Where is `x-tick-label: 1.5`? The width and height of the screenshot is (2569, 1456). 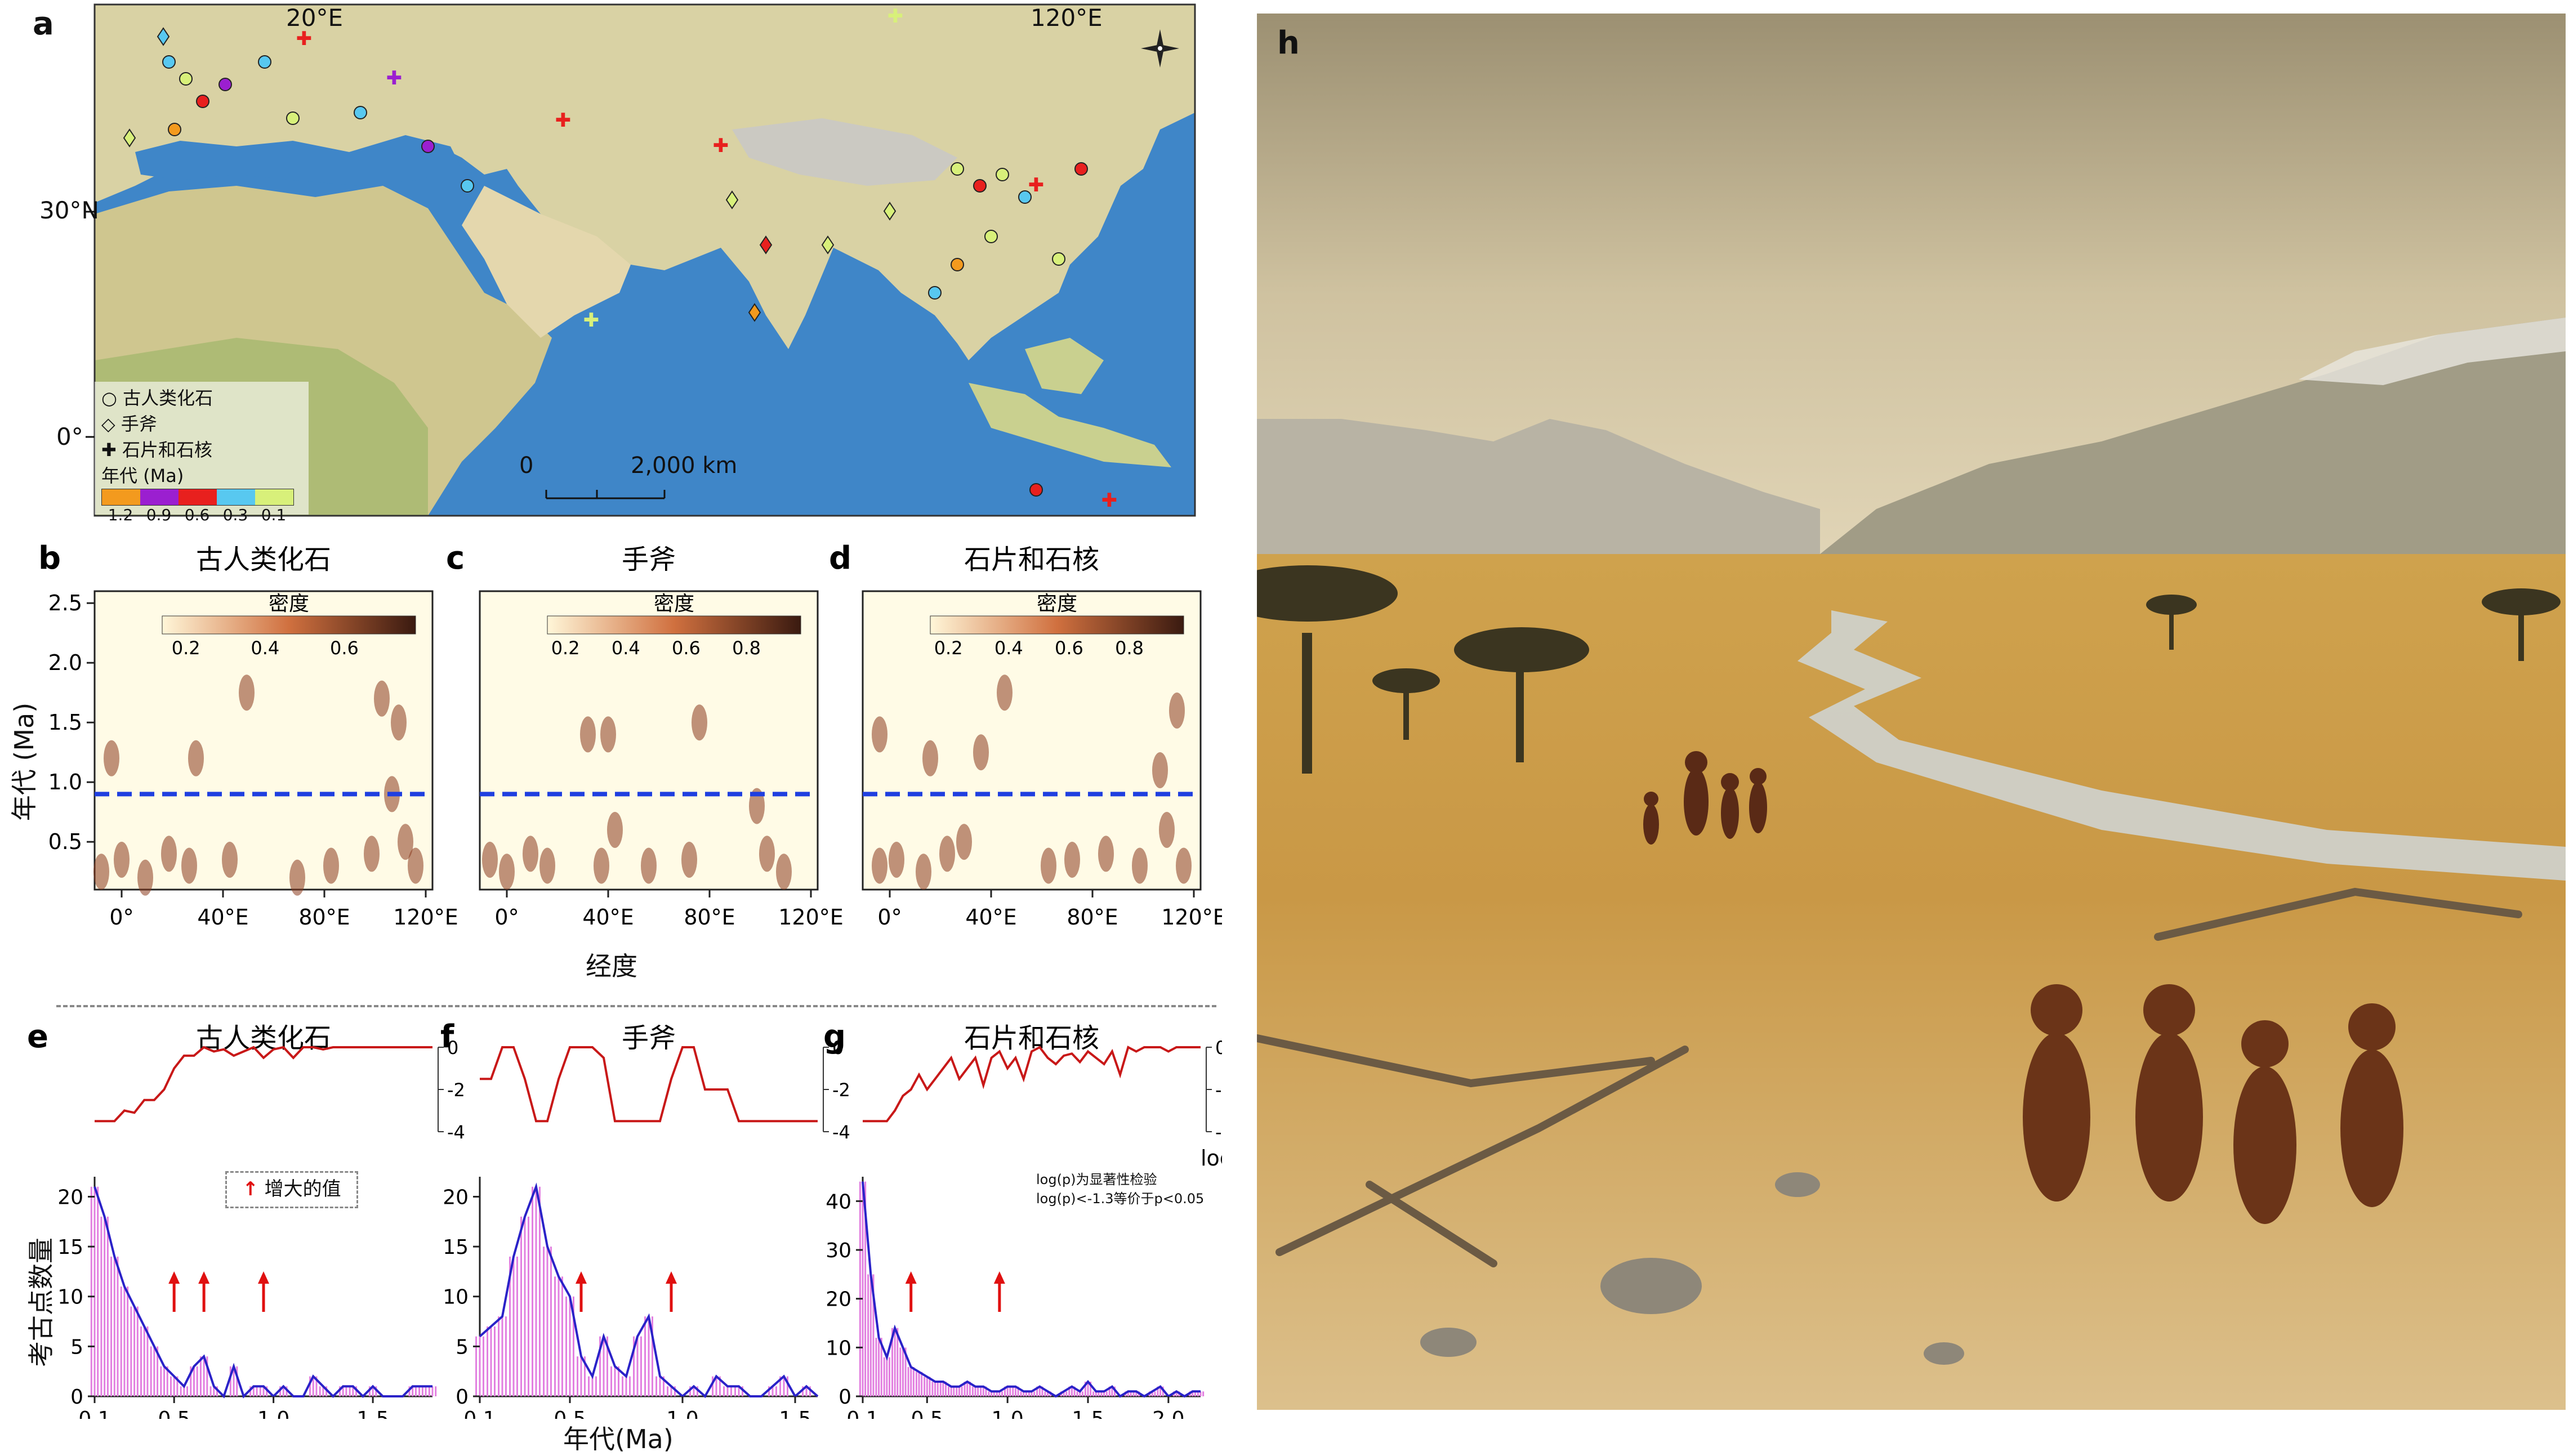
x-tick-label: 1.5 is located at coordinates (795, 1413).